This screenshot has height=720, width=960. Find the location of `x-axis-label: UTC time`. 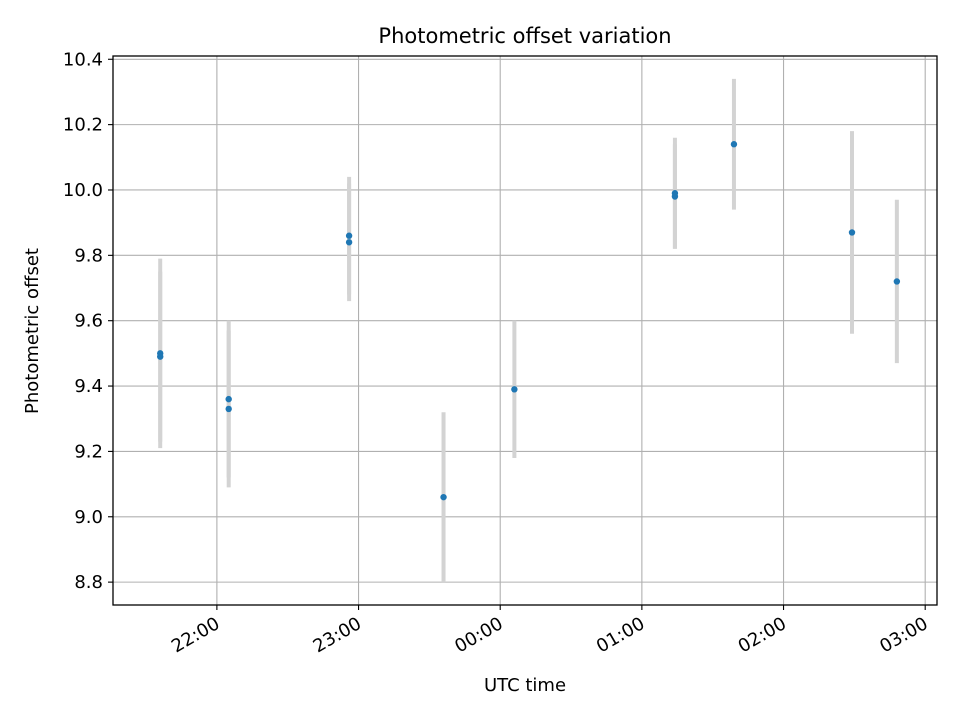

x-axis-label: UTC time is located at coordinates (525, 685).